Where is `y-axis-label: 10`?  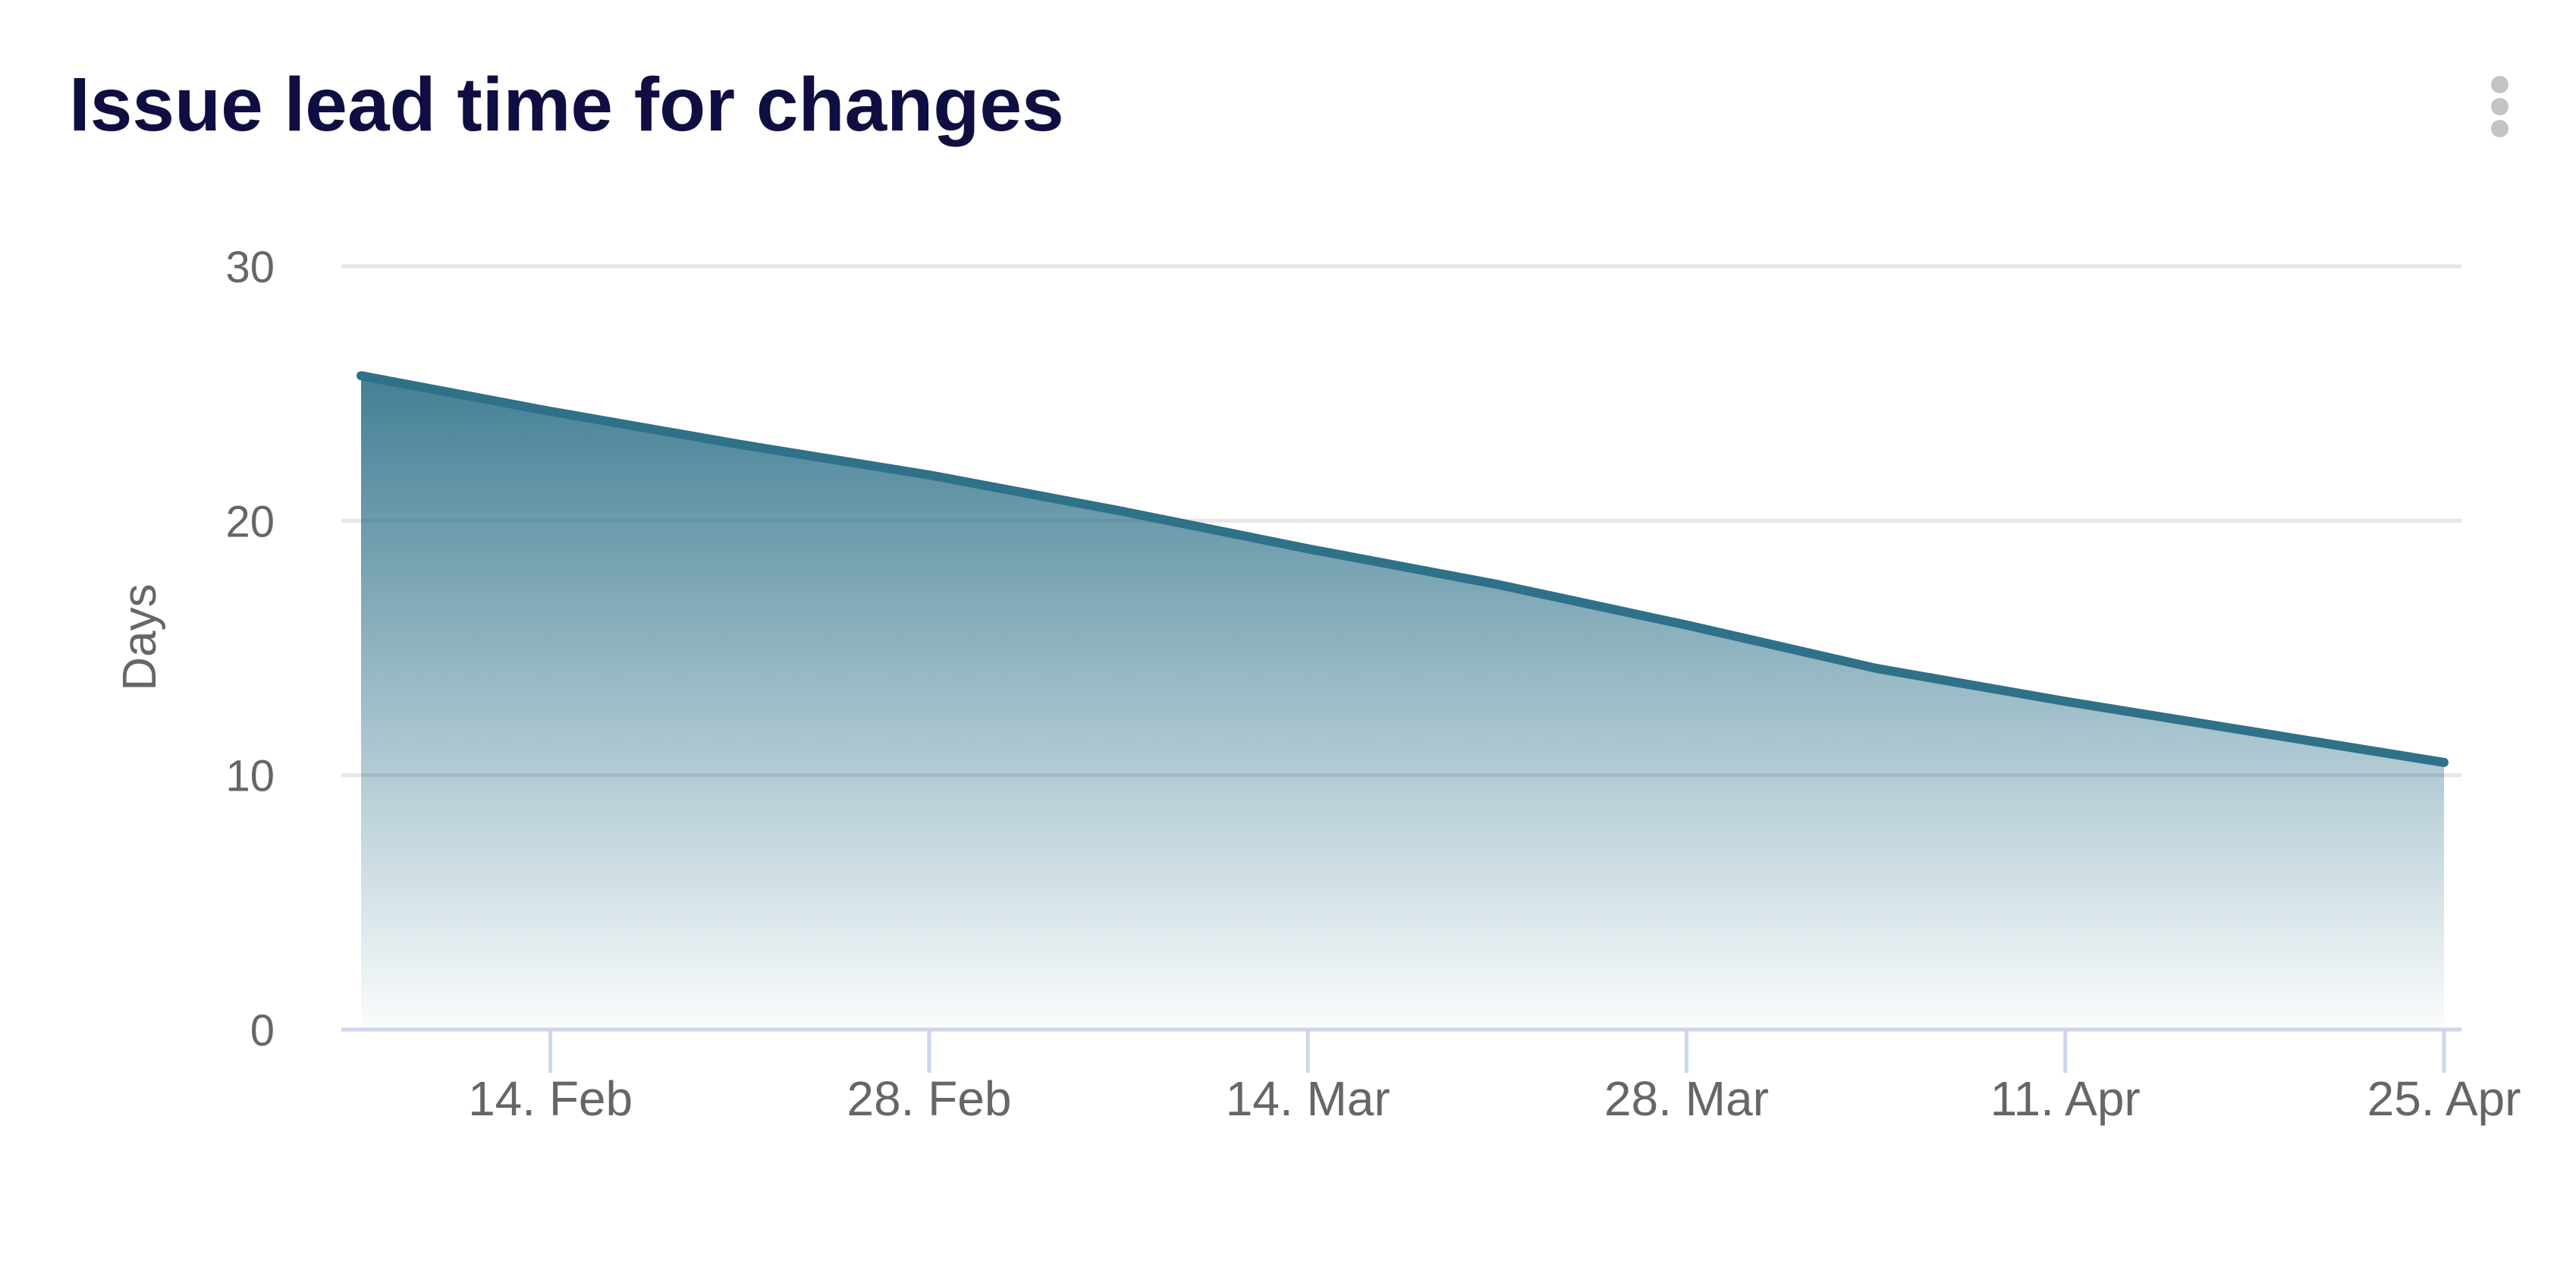
y-axis-label: 10 is located at coordinates (250, 777).